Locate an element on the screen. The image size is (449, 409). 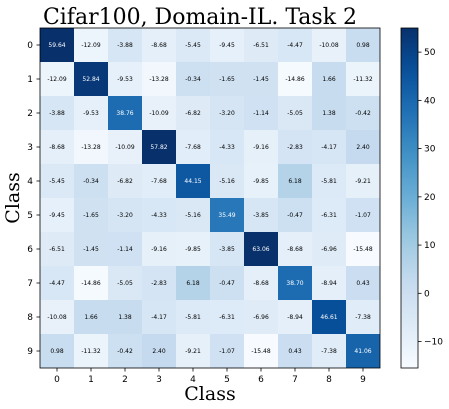
heatmap-cell-label: -8.68 is located at coordinates (57, 147).